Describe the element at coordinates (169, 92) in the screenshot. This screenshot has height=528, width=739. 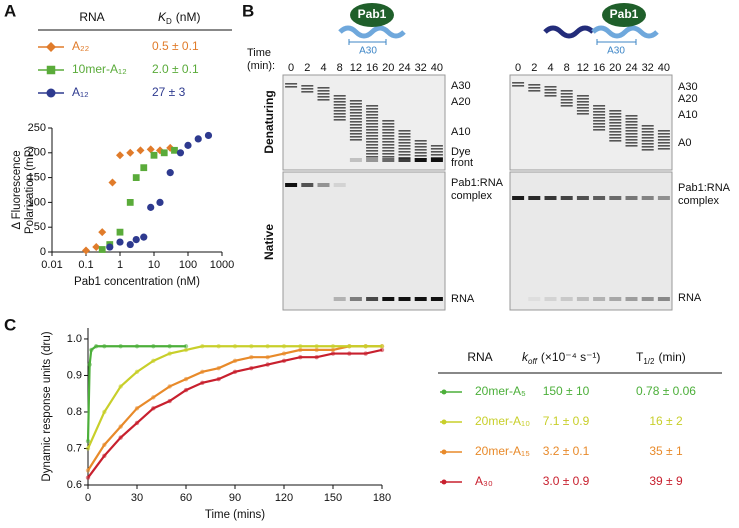
I see `kd-value: 27 ± 3` at that location.